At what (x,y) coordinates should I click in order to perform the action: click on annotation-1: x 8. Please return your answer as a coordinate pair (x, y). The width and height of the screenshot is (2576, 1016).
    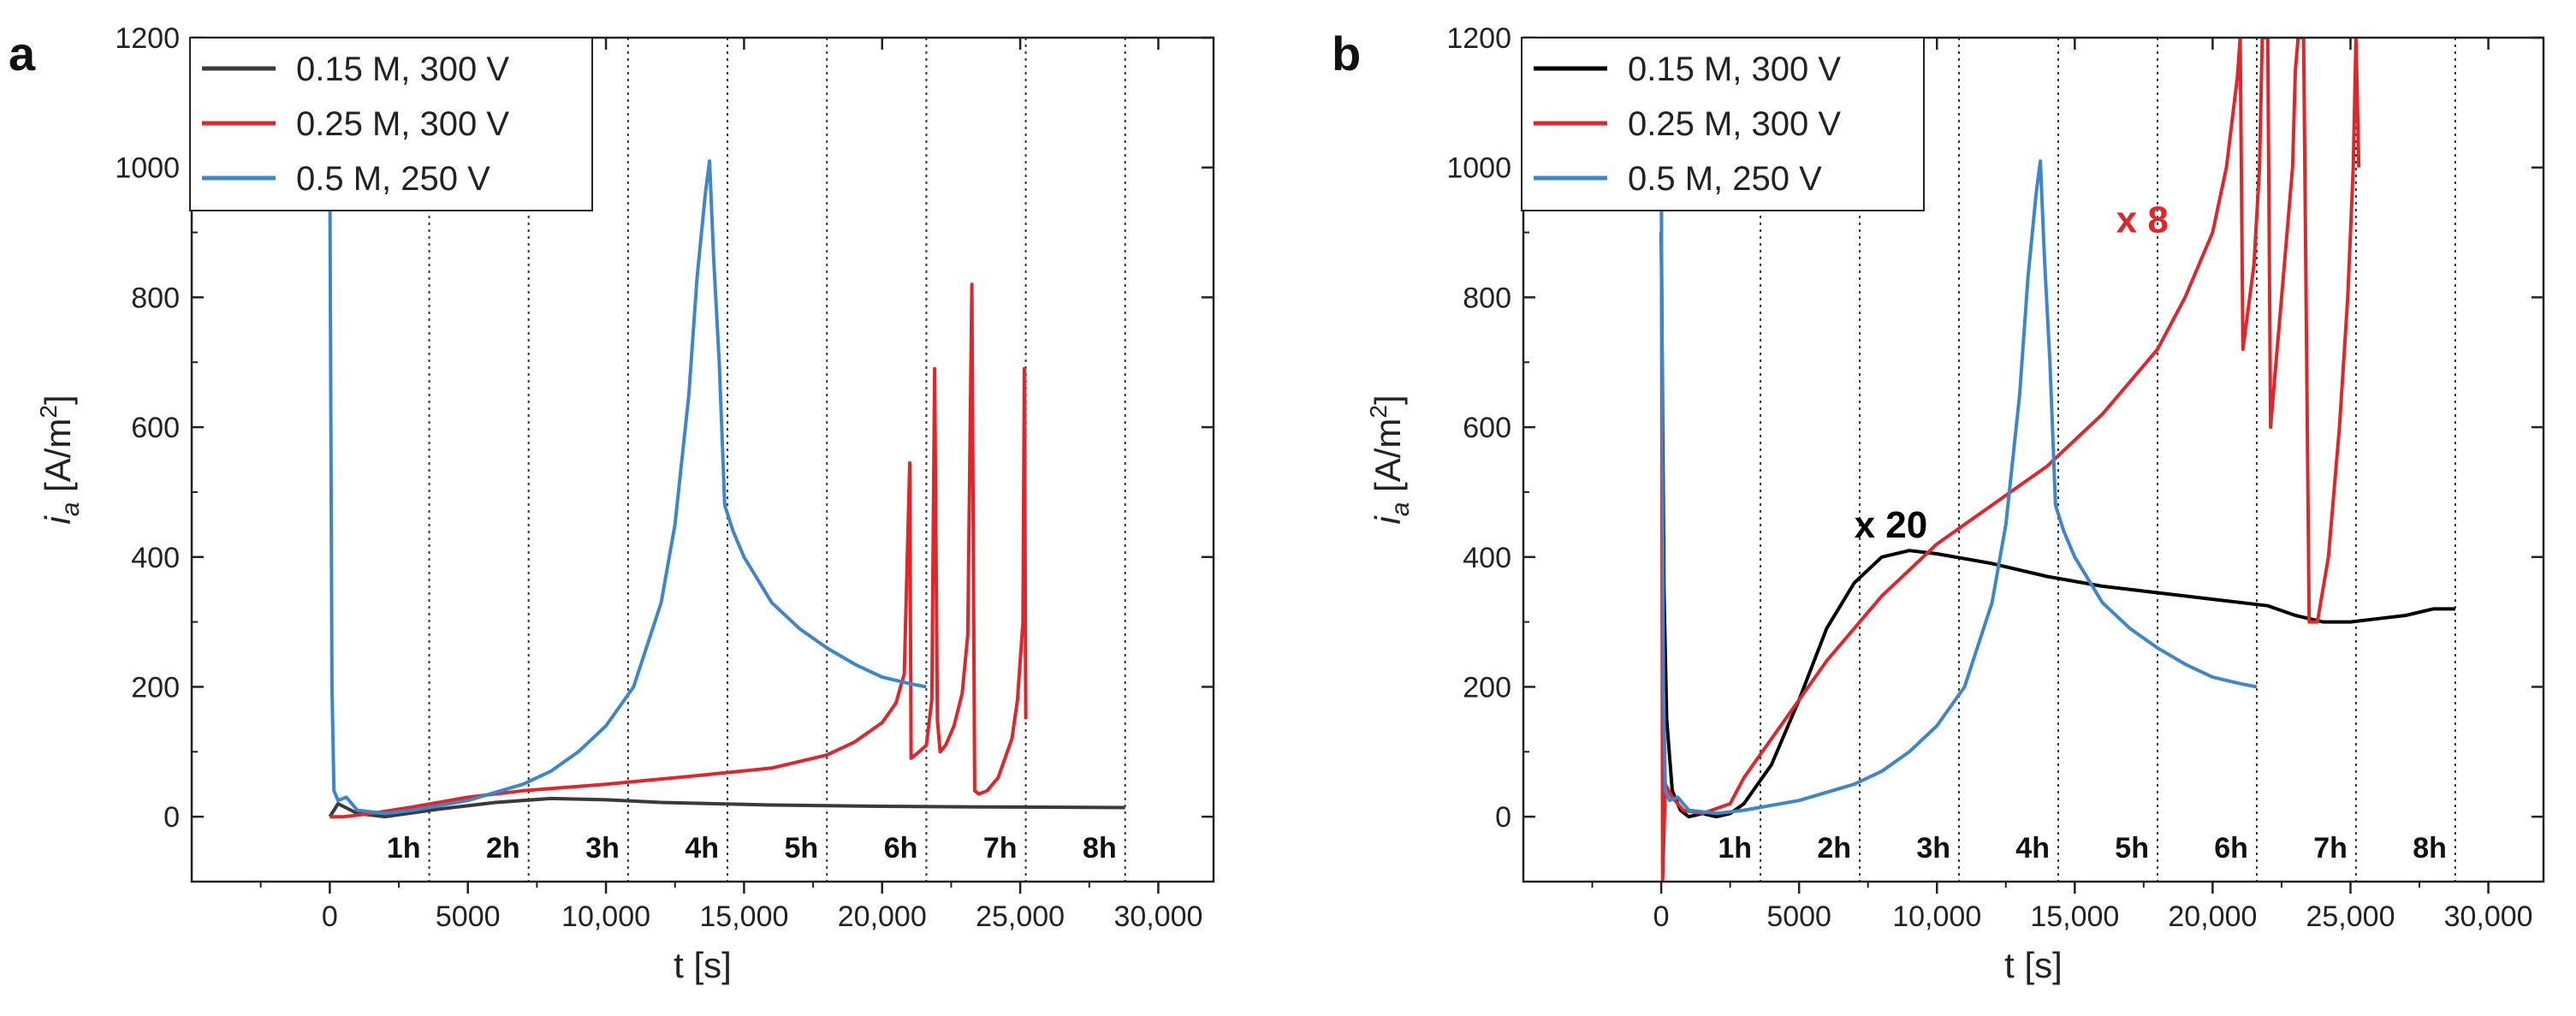
    Looking at the image, I should click on (2142, 220).